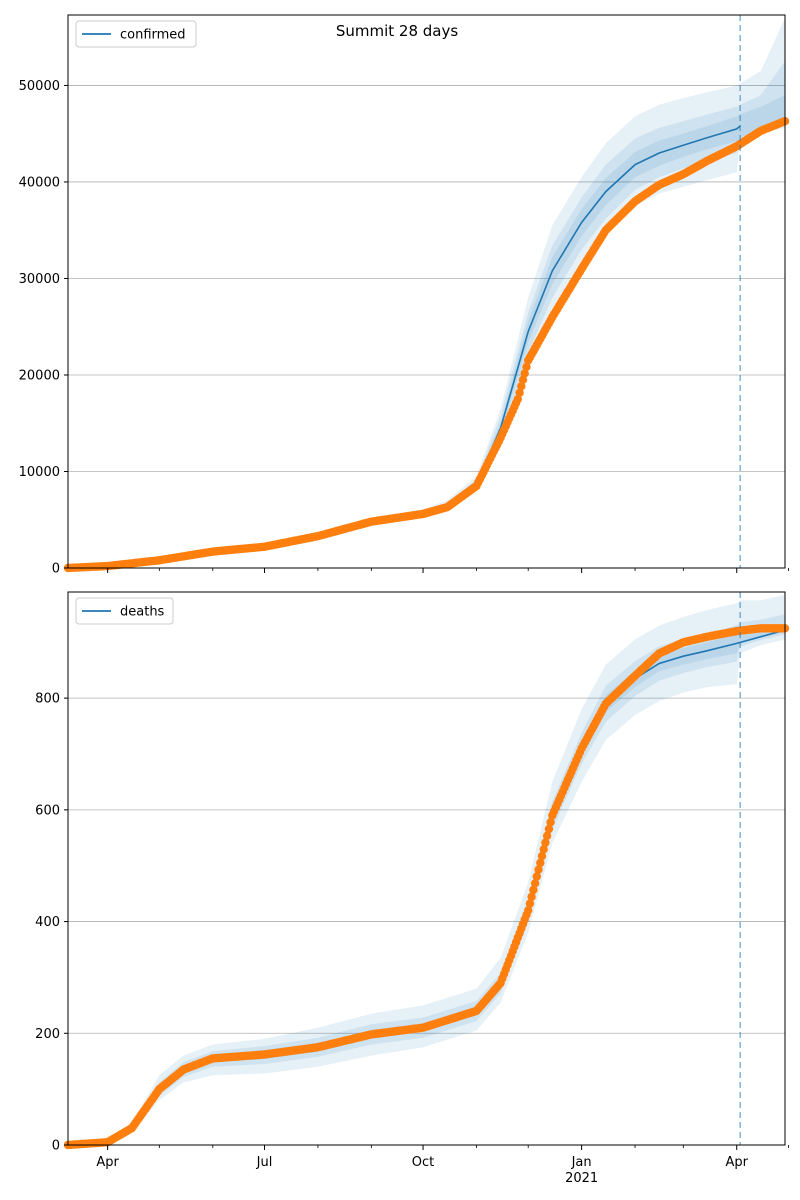  I want to click on x-tick-label: Jul, so click(264, 1162).